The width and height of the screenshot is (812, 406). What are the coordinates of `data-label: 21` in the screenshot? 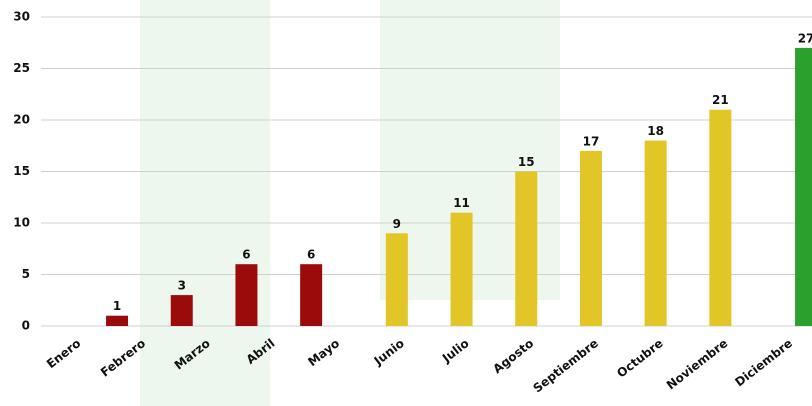 It's located at (720, 100).